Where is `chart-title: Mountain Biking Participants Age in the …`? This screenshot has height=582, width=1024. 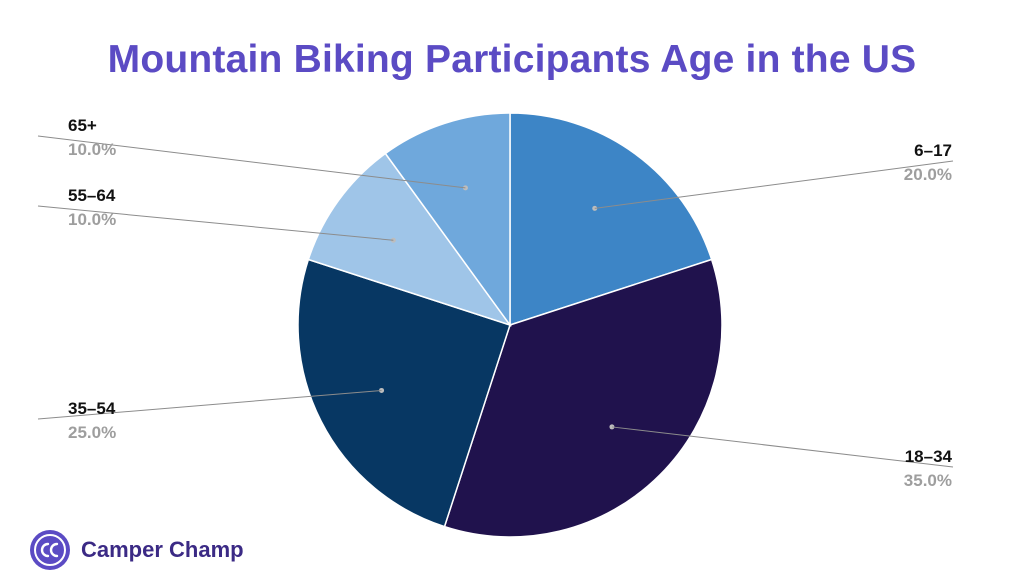
chart-title: Mountain Biking Participants Age in the … is located at coordinates (512, 59).